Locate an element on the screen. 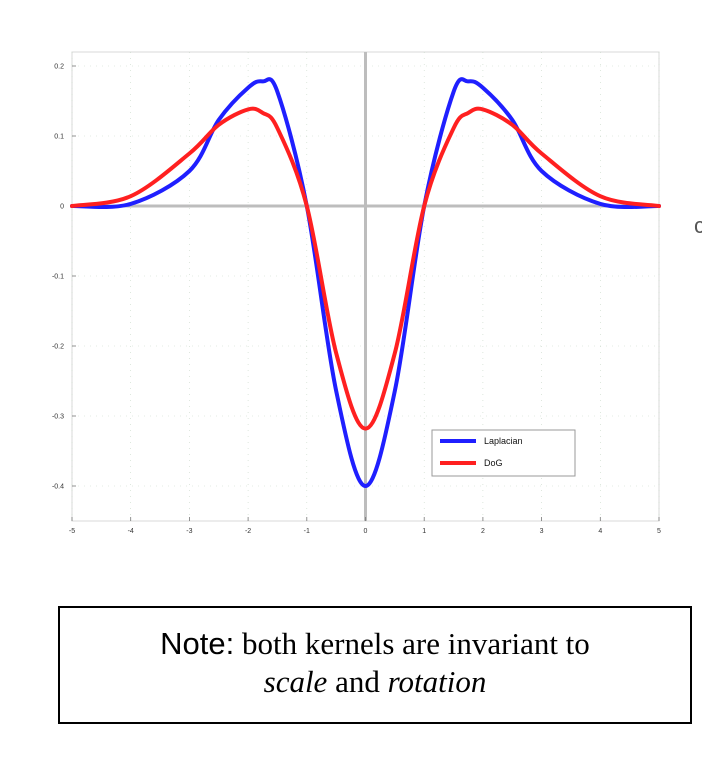  legend: Laplacian DoG is located at coordinates (503, 453).